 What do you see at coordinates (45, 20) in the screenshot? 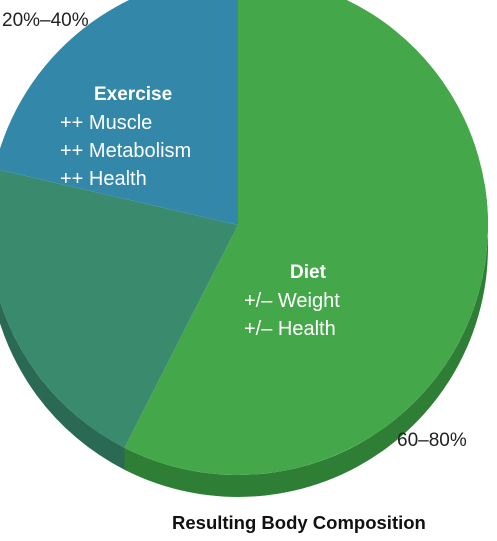
I see `exercise-range-label: 20%–40%` at bounding box center [45, 20].